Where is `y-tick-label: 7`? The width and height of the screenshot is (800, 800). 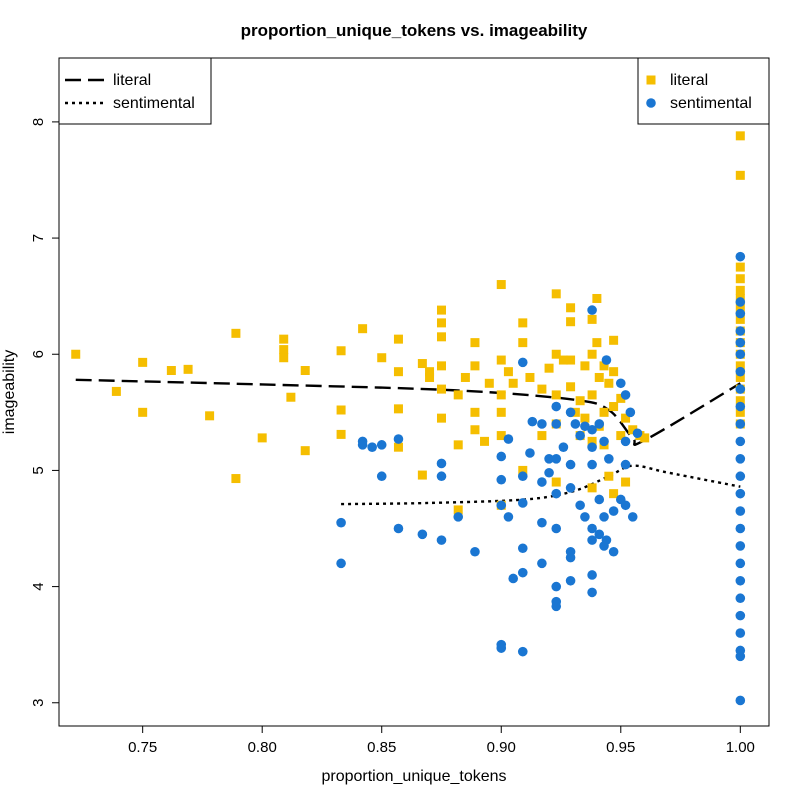
y-tick-label: 7 is located at coordinates (38, 238).